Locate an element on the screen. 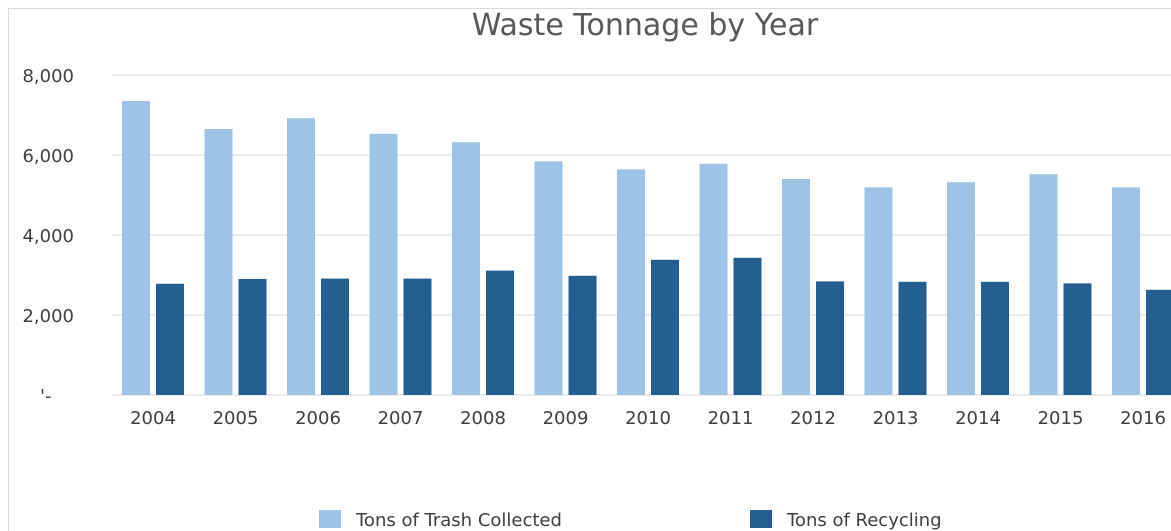  bar-recycling-2011 is located at coordinates (747, 326).